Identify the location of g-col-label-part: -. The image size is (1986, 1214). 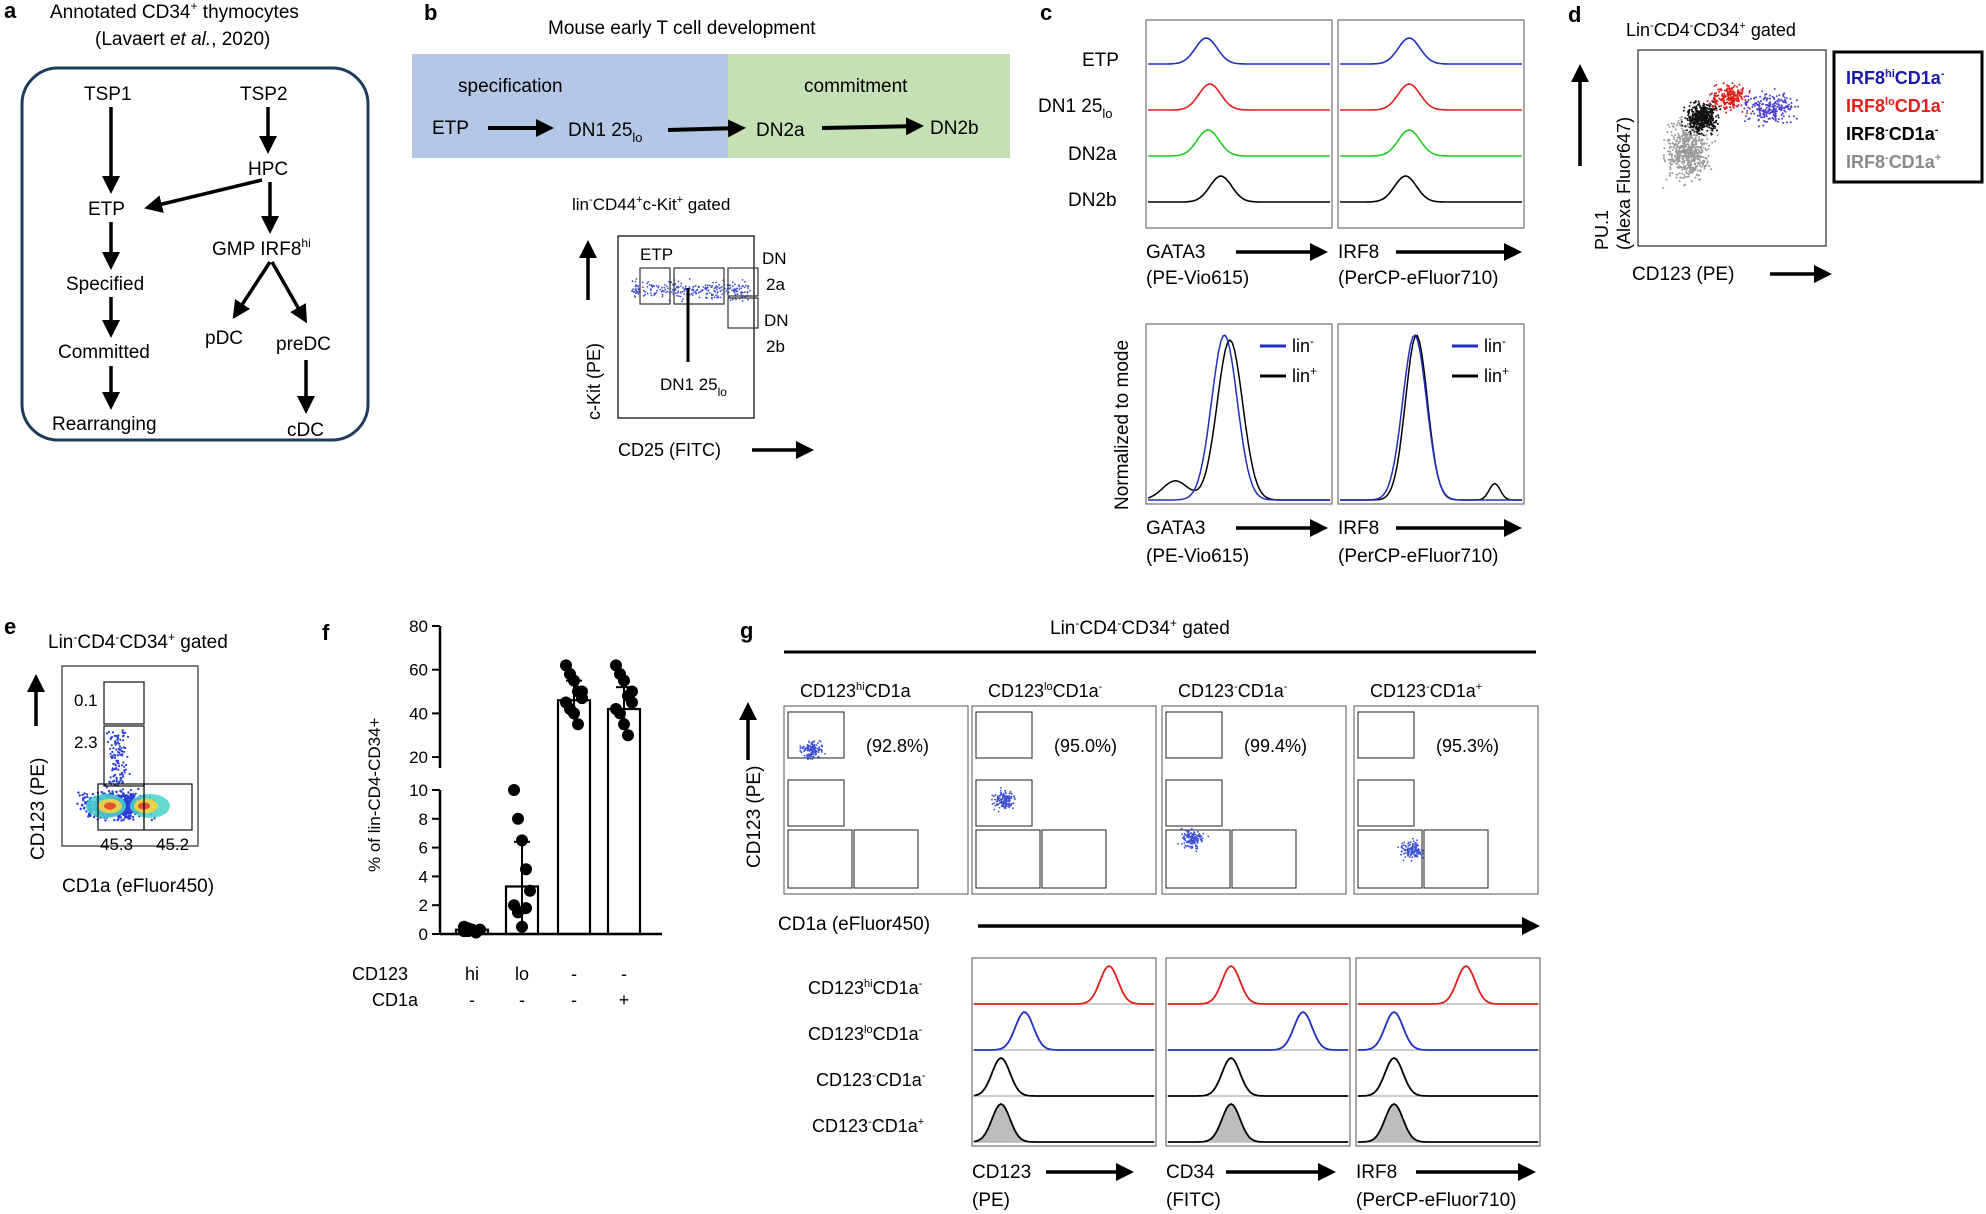
(1286, 687).